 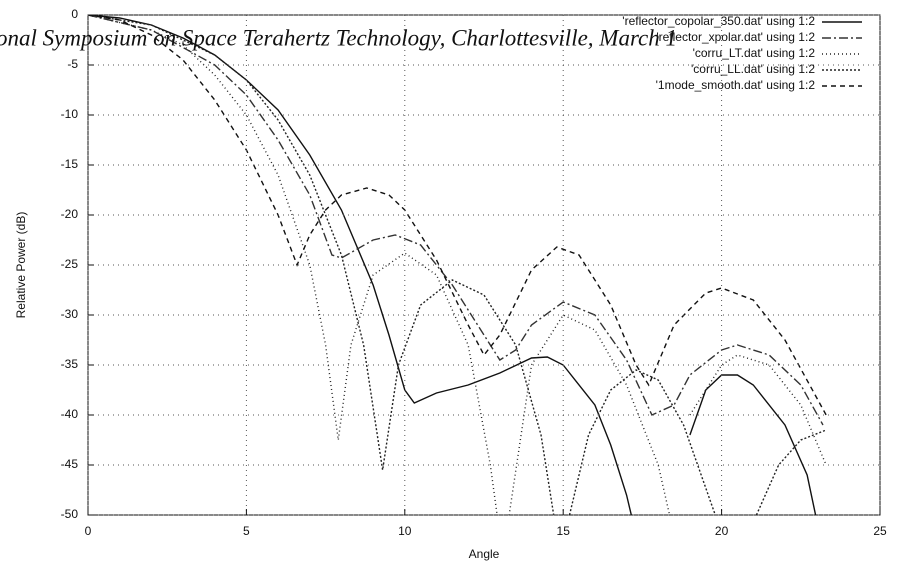 I want to click on y-tick-label: -40, so click(x=70, y=414).